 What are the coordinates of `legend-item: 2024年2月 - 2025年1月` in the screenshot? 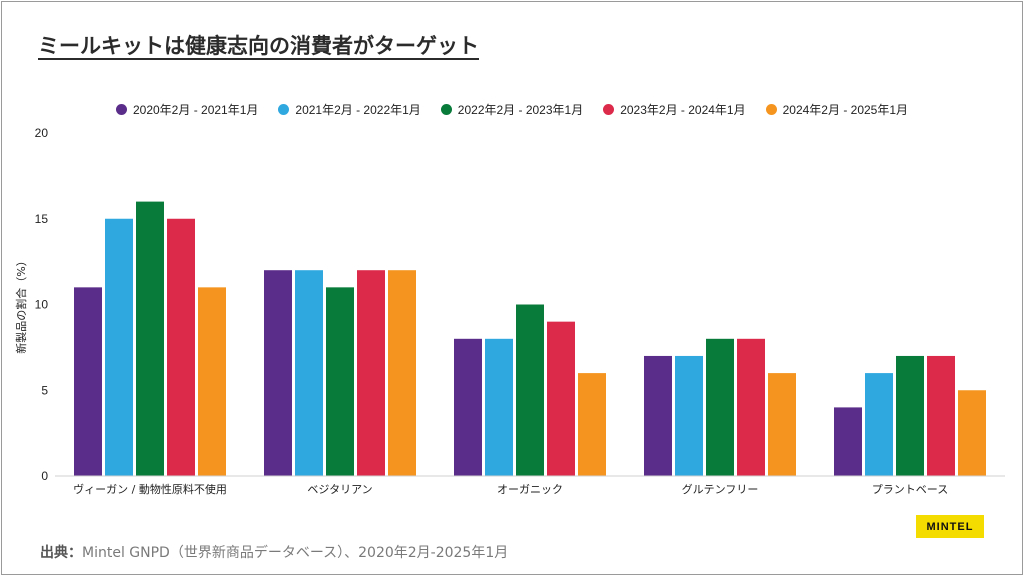 It's located at (837, 109).